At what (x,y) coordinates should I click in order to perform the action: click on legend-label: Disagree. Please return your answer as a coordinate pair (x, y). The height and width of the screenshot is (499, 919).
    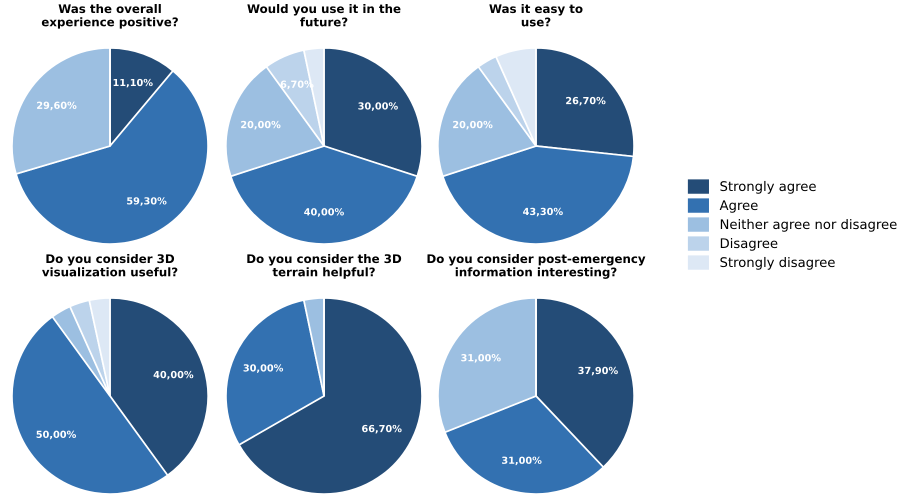
    Looking at the image, I should click on (749, 244).